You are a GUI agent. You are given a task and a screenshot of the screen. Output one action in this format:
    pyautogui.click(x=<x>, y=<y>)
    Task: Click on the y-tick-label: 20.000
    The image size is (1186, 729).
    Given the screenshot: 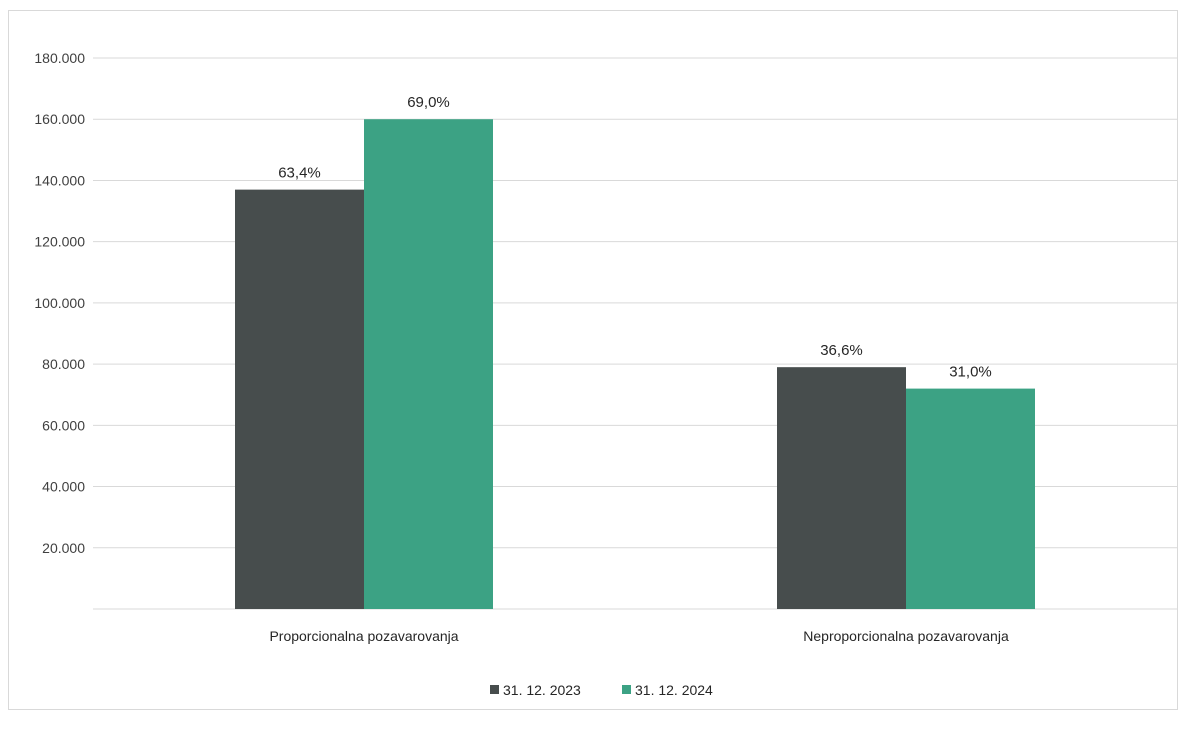 What is the action you would take?
    pyautogui.click(x=63, y=548)
    